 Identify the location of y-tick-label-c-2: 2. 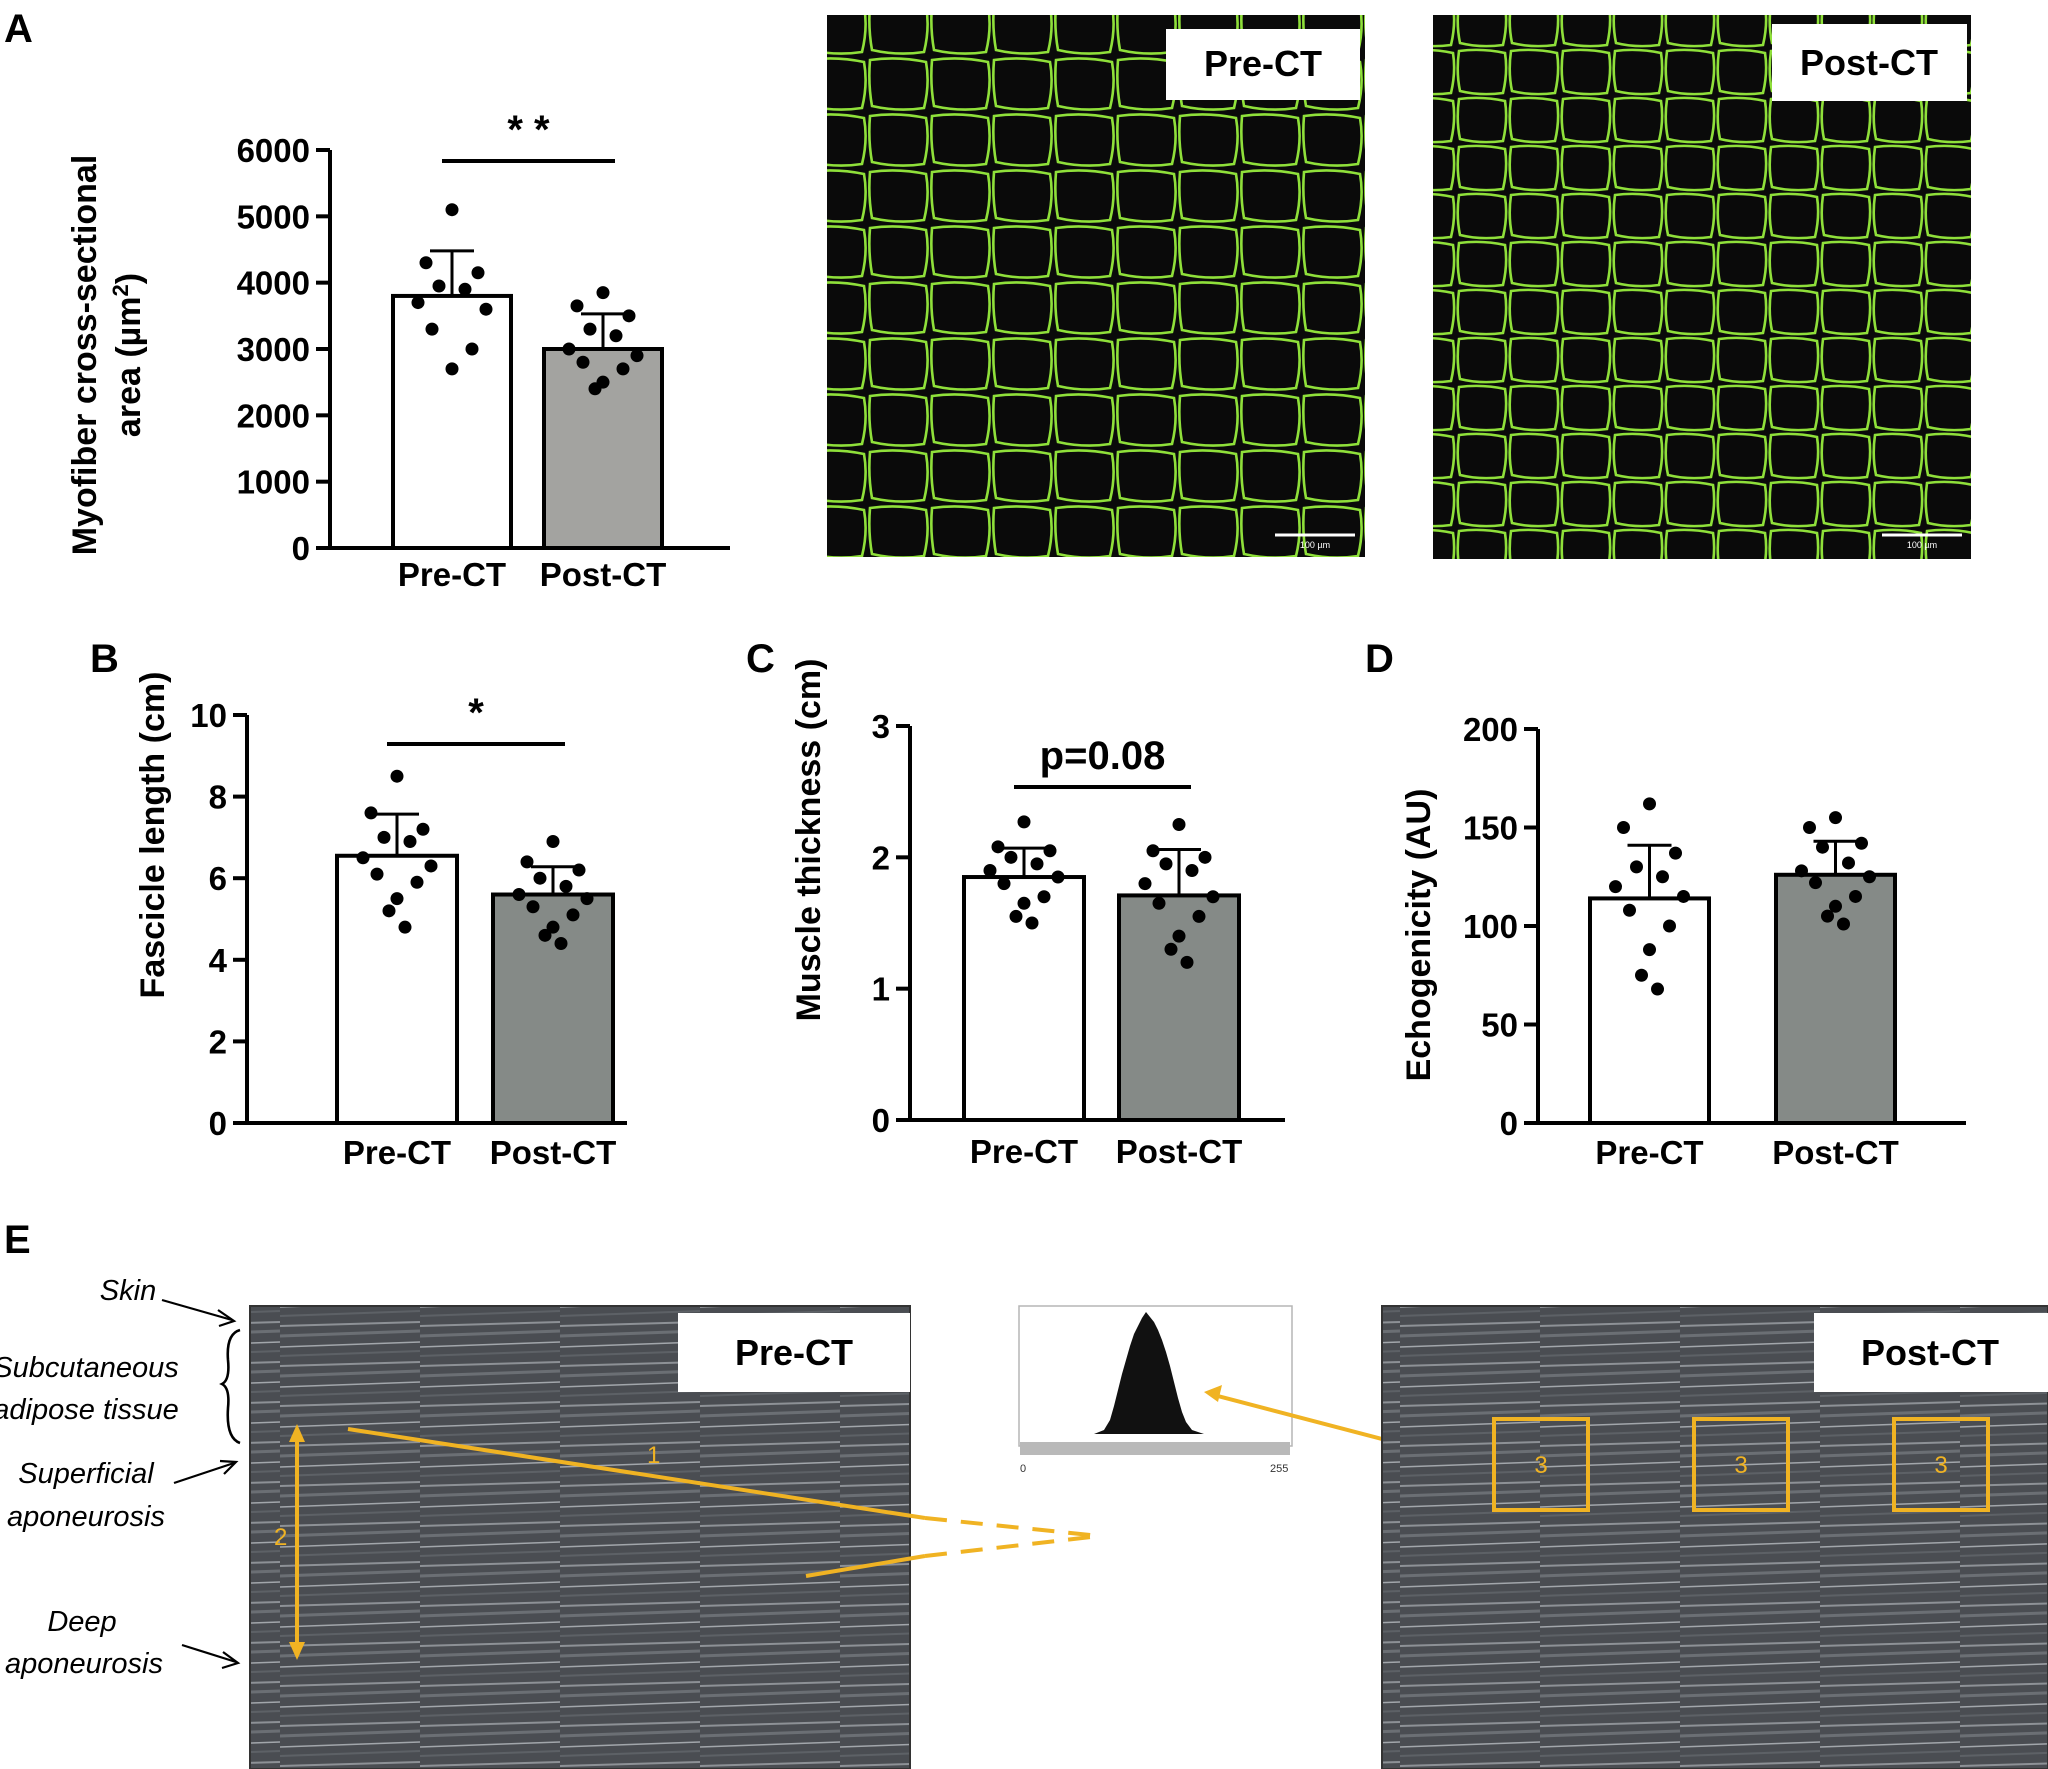
(881, 857).